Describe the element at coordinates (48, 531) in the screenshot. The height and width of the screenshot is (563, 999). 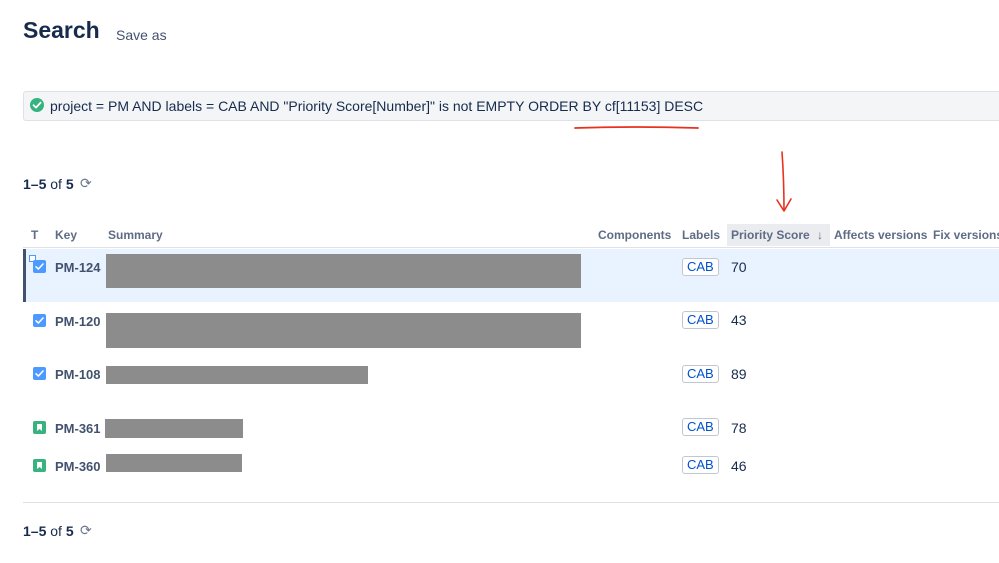
I see `pagination-summary-bottom: 1–5 of 5` at that location.